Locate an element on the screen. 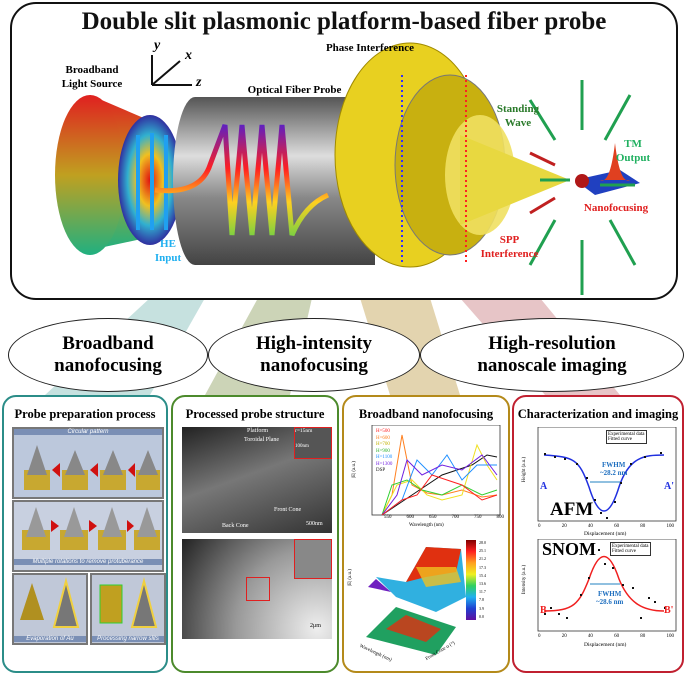  legend-entry: H=600 is located at coordinates (383, 438).